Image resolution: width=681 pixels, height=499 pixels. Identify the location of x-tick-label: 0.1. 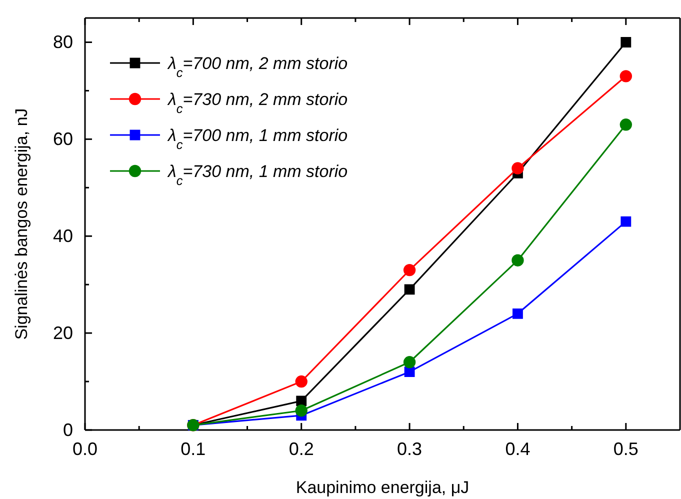
(193, 448).